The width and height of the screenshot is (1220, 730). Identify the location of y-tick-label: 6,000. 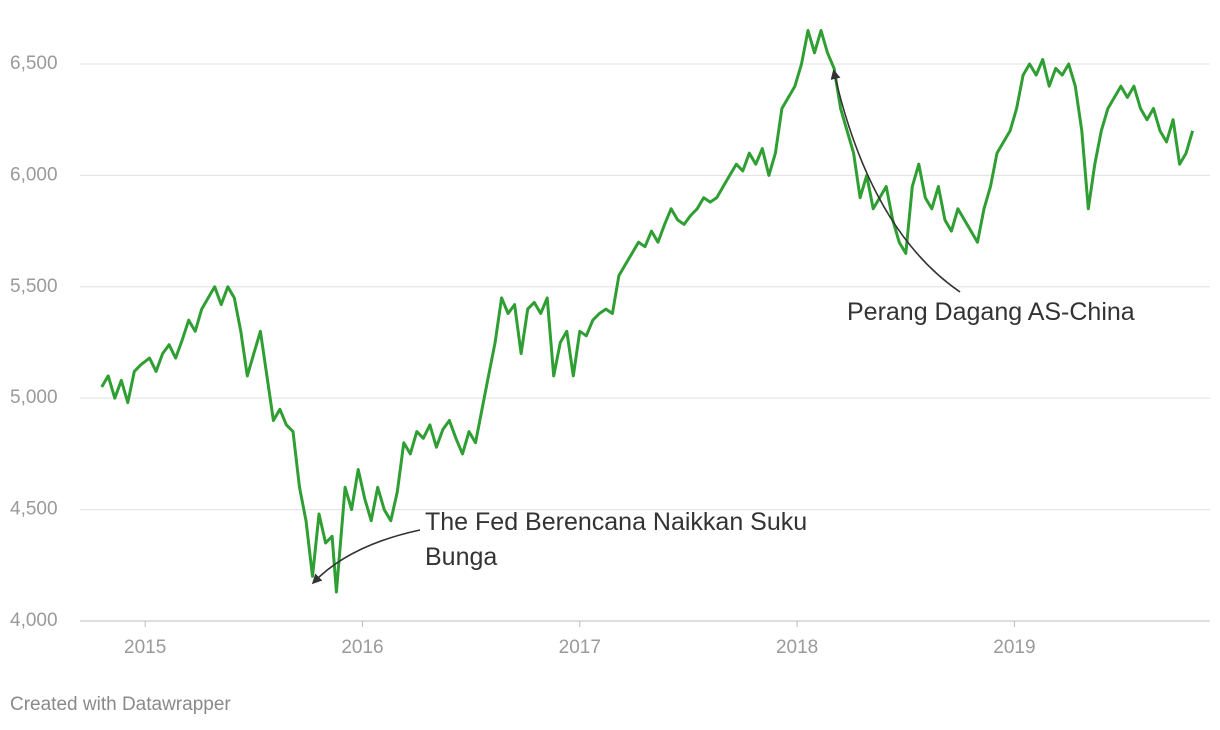
(34, 174).